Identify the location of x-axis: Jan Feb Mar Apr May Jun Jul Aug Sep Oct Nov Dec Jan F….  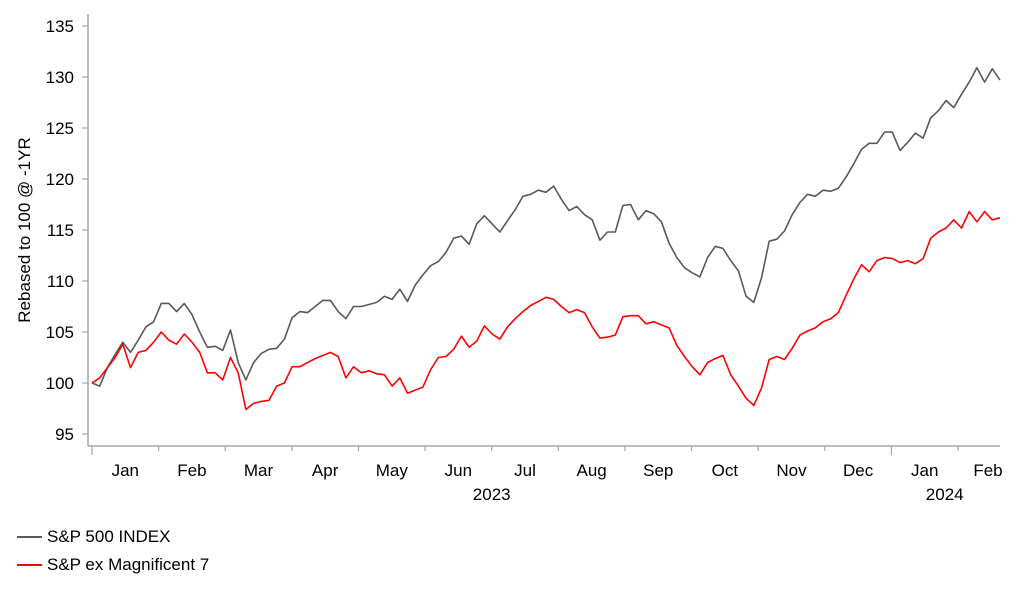
(545, 474).